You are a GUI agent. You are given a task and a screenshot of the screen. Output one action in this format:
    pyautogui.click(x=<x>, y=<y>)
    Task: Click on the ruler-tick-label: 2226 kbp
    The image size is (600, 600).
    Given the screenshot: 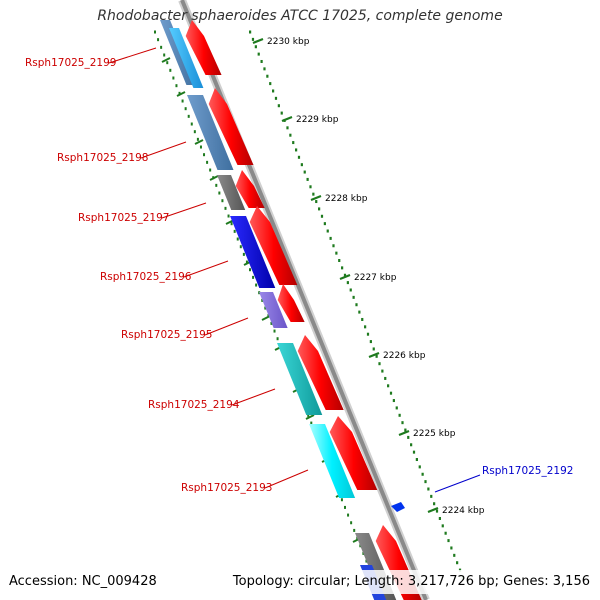 What is the action you would take?
    pyautogui.click(x=404, y=356)
    